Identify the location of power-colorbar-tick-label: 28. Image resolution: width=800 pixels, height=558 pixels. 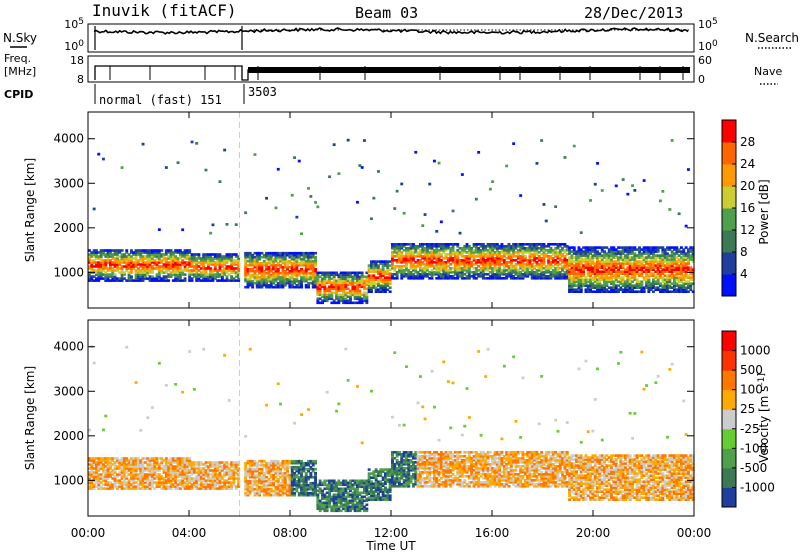
(747, 142).